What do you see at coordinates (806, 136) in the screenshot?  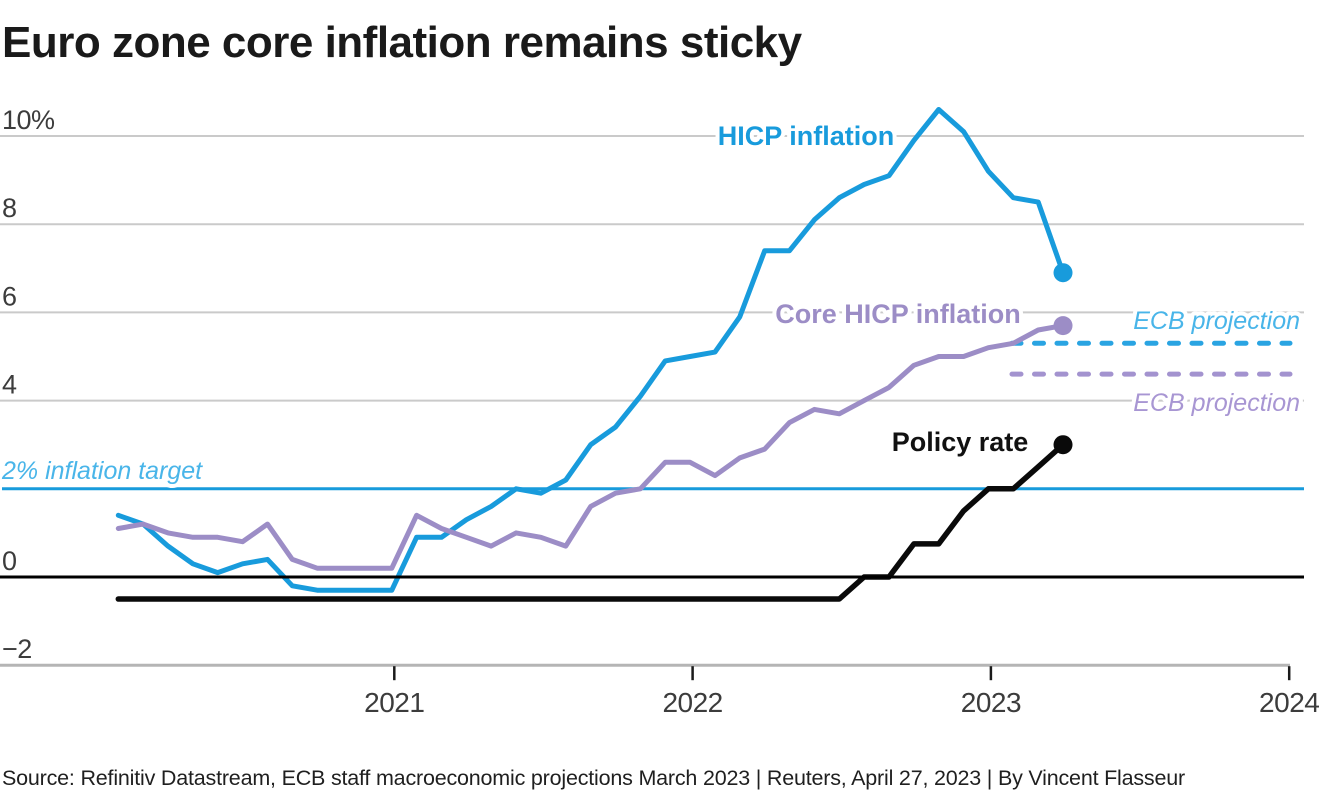 I see `hicp-series-label: HICP inflation` at bounding box center [806, 136].